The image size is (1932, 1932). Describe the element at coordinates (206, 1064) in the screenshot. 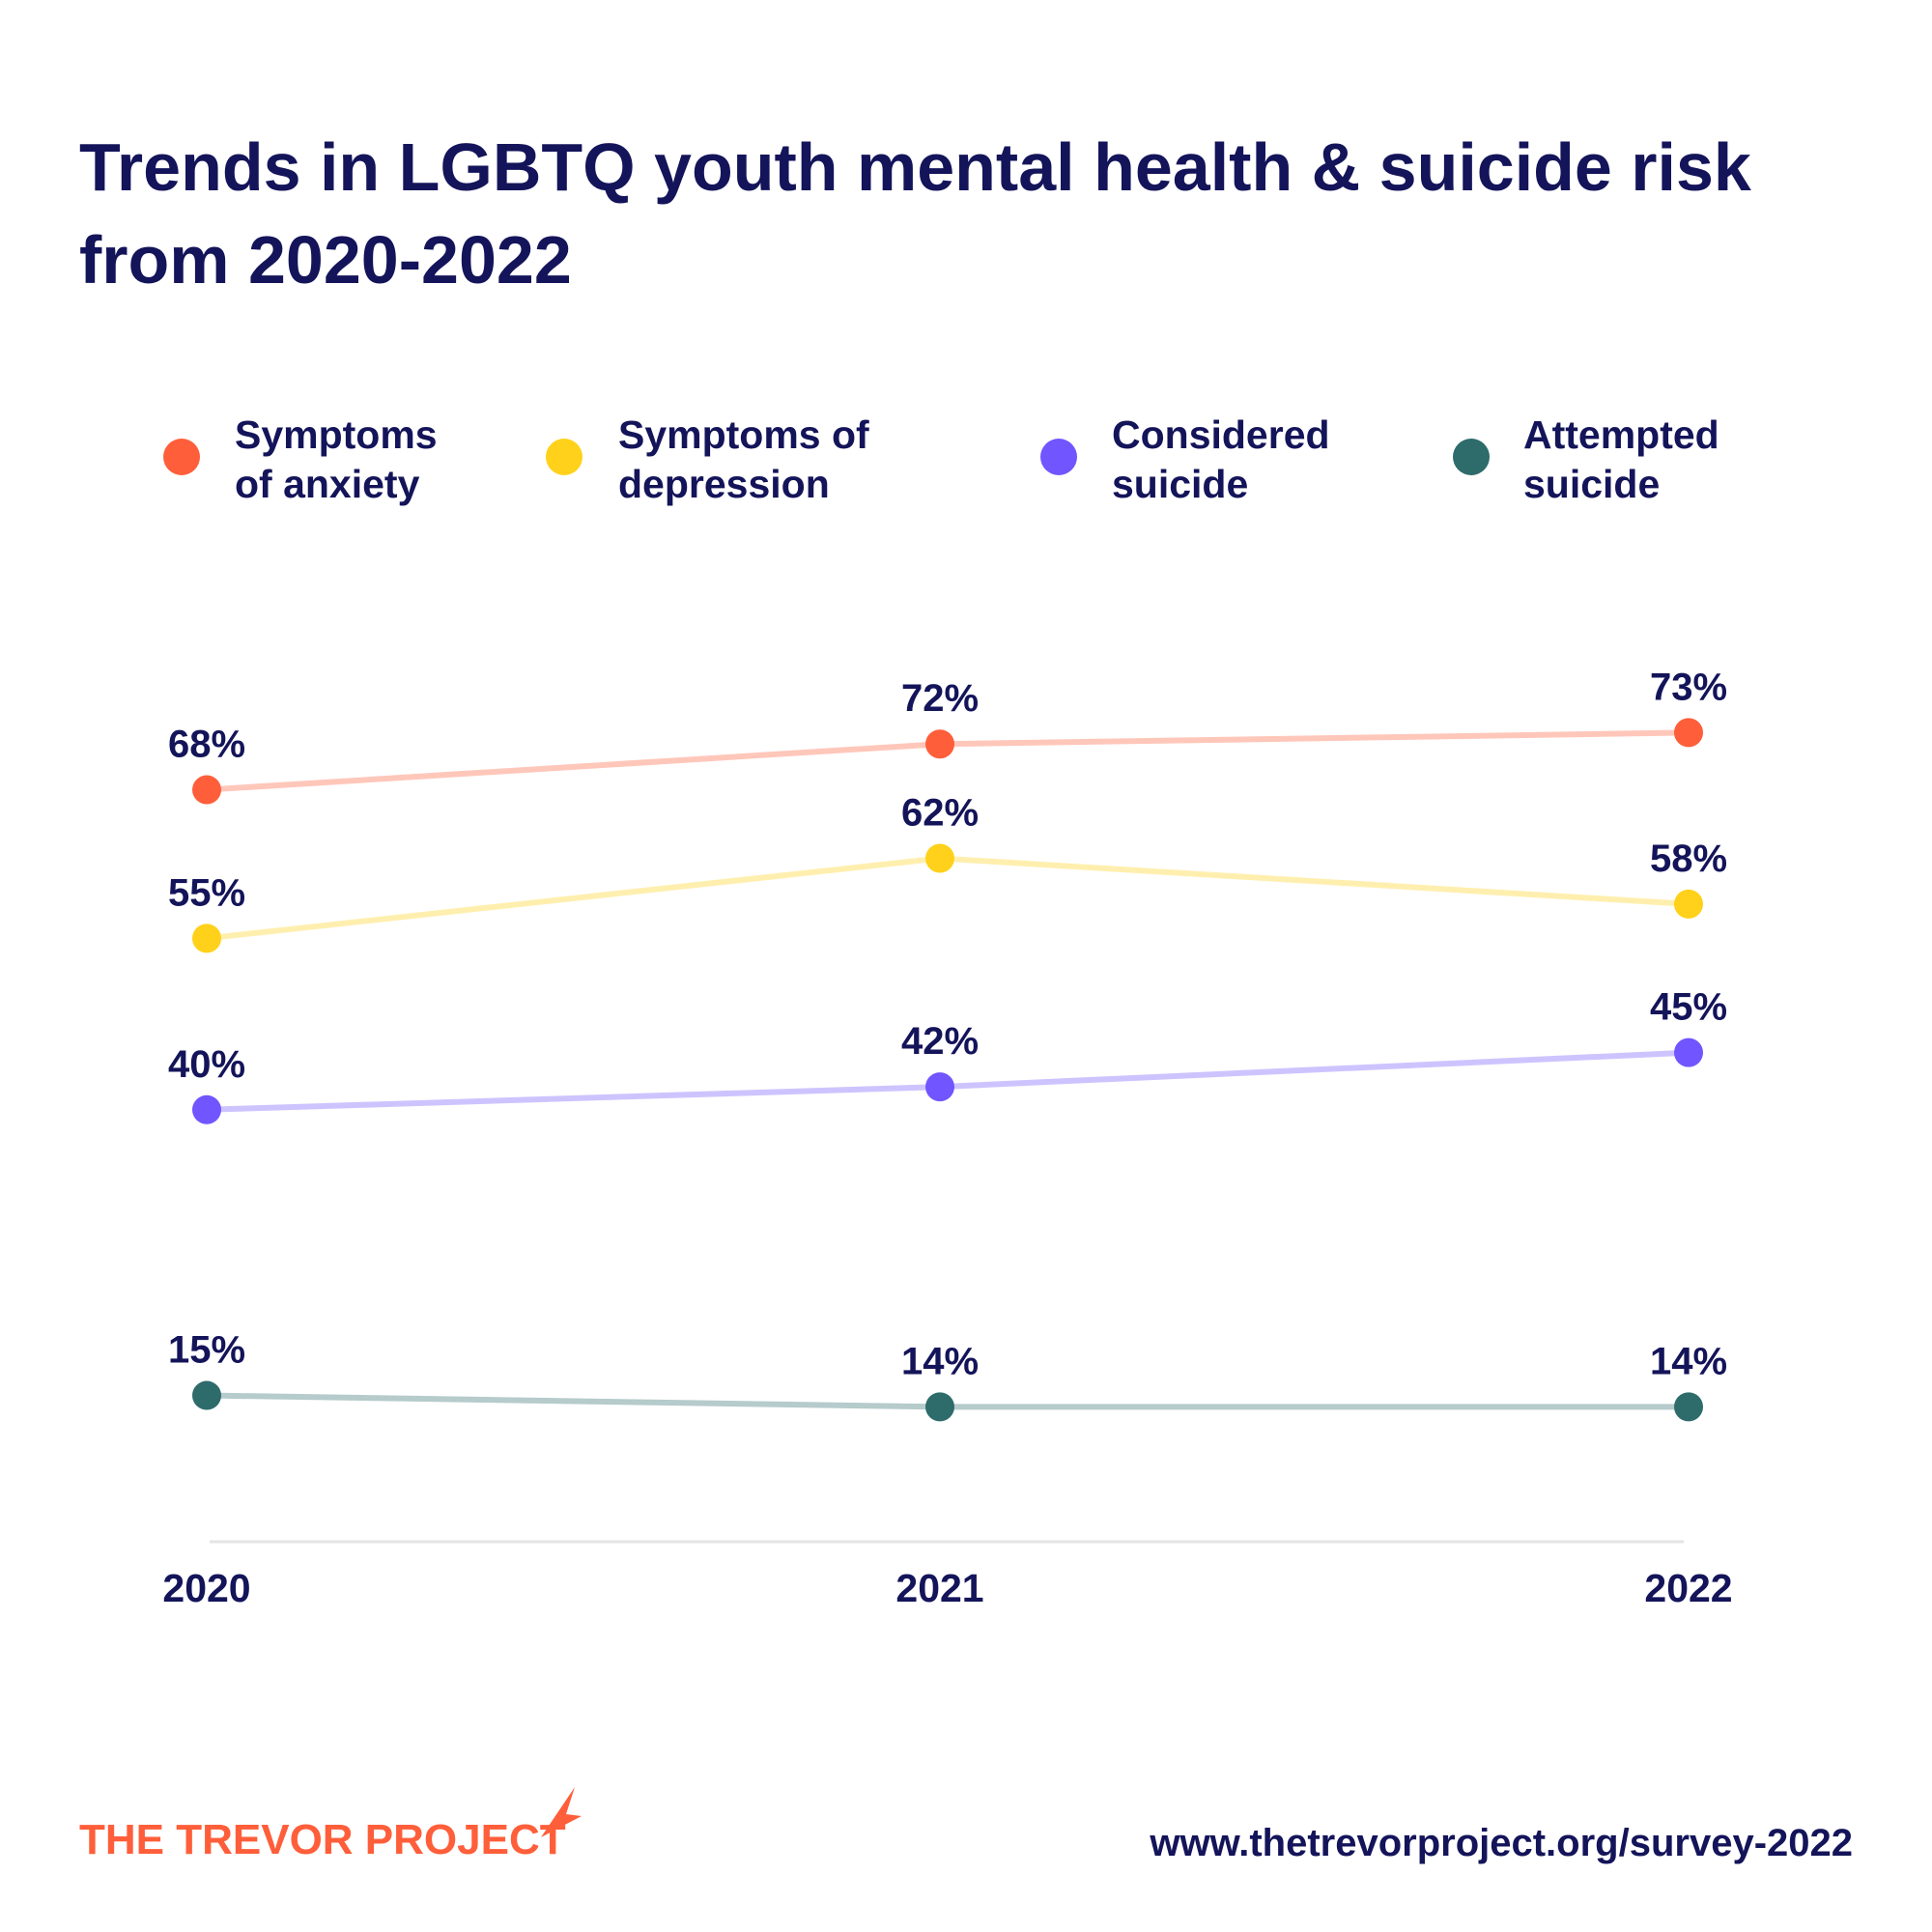

I see `data-label: 40%` at that location.